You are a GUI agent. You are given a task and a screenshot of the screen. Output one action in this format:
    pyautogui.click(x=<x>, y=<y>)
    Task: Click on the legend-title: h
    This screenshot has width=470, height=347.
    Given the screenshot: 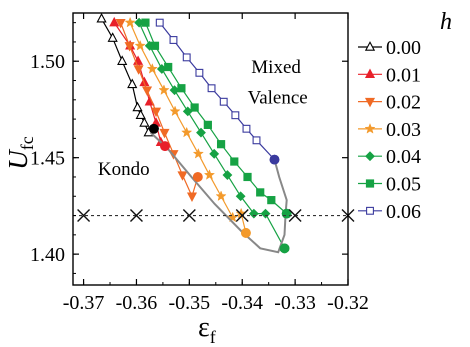 What is the action you would take?
    pyautogui.click(x=446, y=22)
    